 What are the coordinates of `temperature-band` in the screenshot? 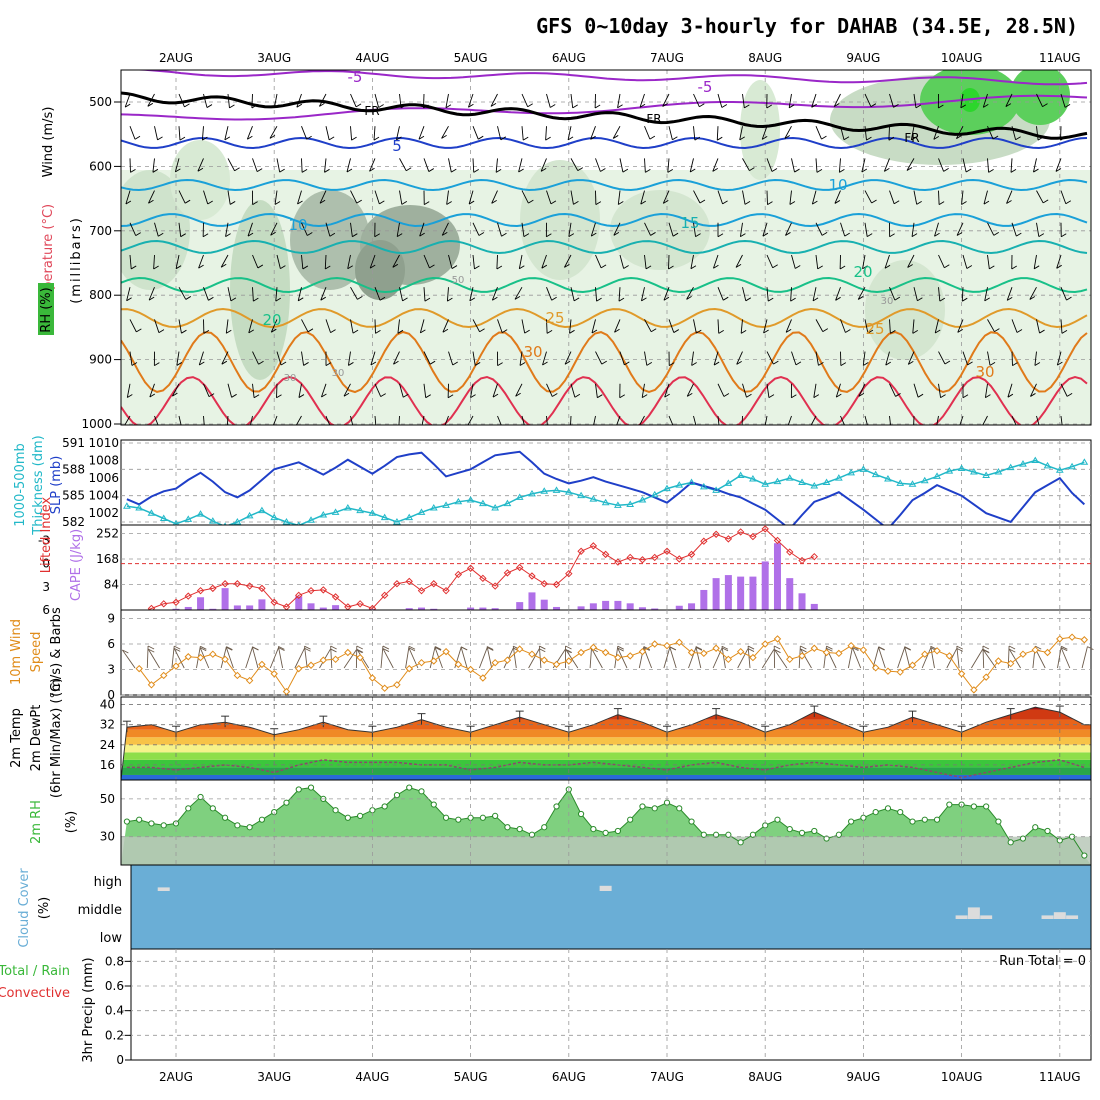 It's located at (606, 756).